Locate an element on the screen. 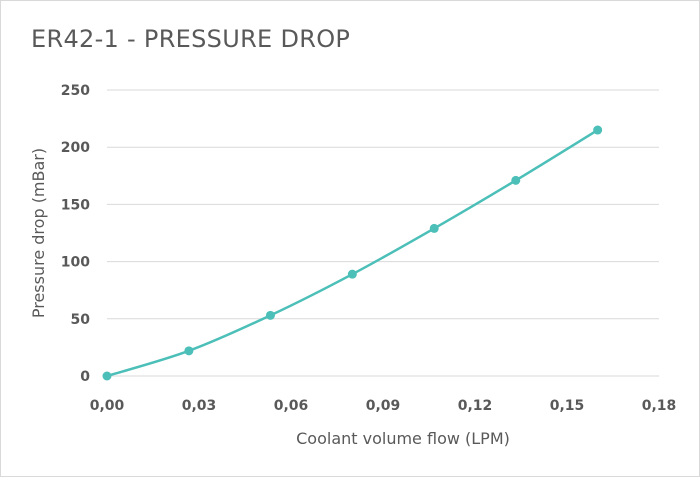 Image resolution: width=700 pixels, height=477 pixels. x-tick-label: 0,06 is located at coordinates (291, 406).